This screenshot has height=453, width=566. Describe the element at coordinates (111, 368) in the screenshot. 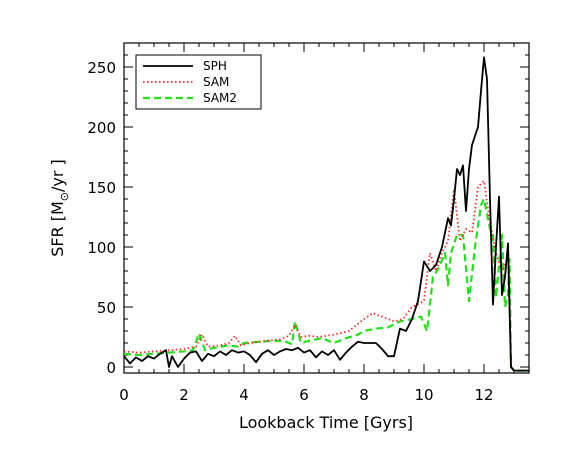

I see `y-tick-label: 0` at that location.